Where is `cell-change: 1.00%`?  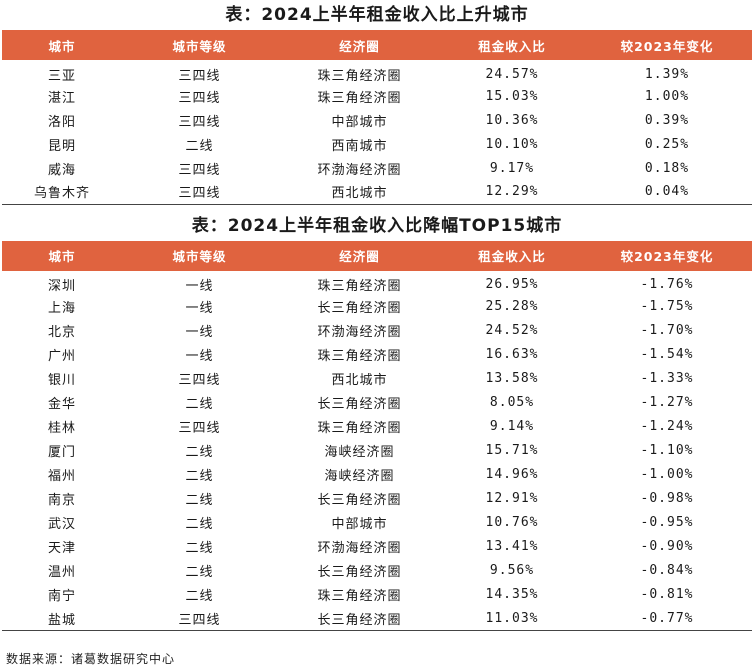
cell-change: 1.00% is located at coordinates (667, 96).